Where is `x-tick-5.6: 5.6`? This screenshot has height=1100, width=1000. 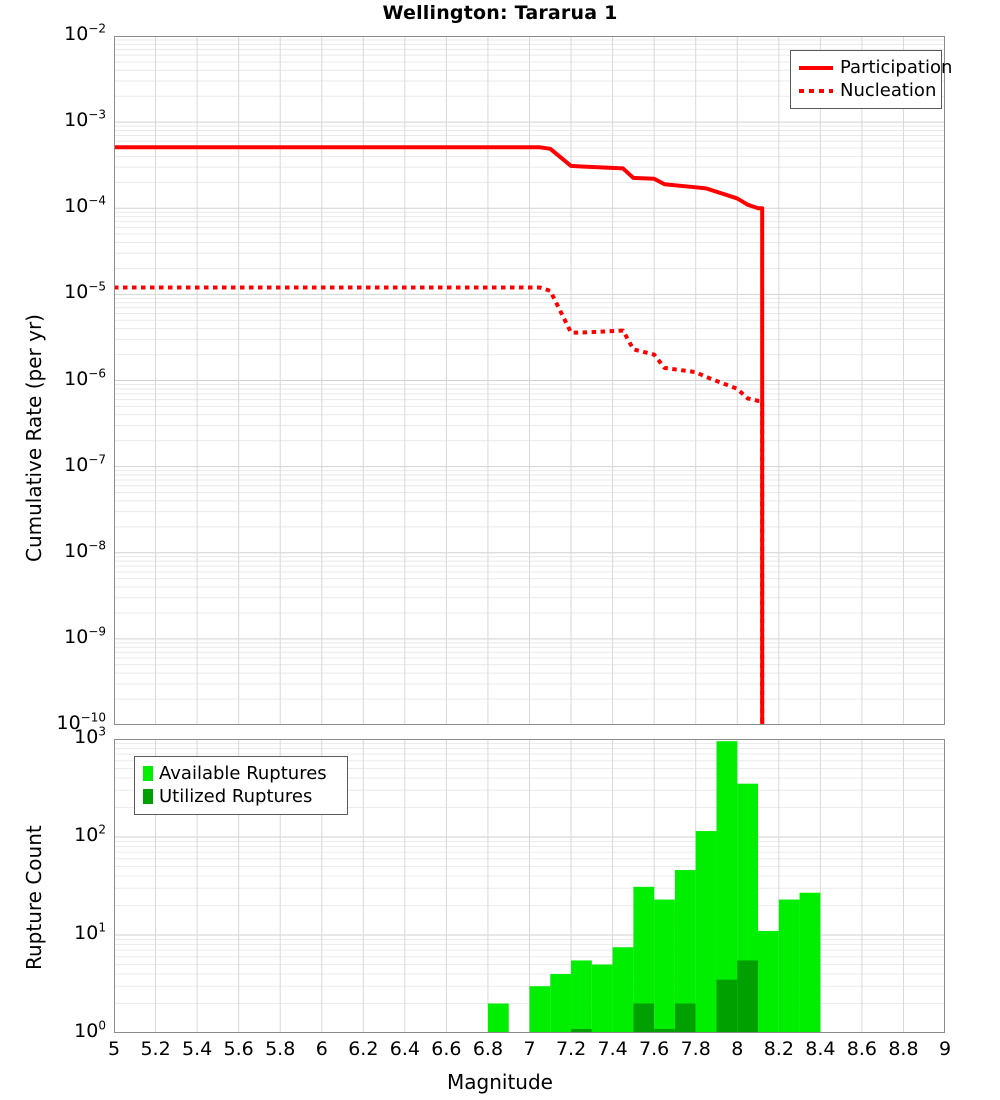 x-tick-5.6: 5.6 is located at coordinates (238, 1049).